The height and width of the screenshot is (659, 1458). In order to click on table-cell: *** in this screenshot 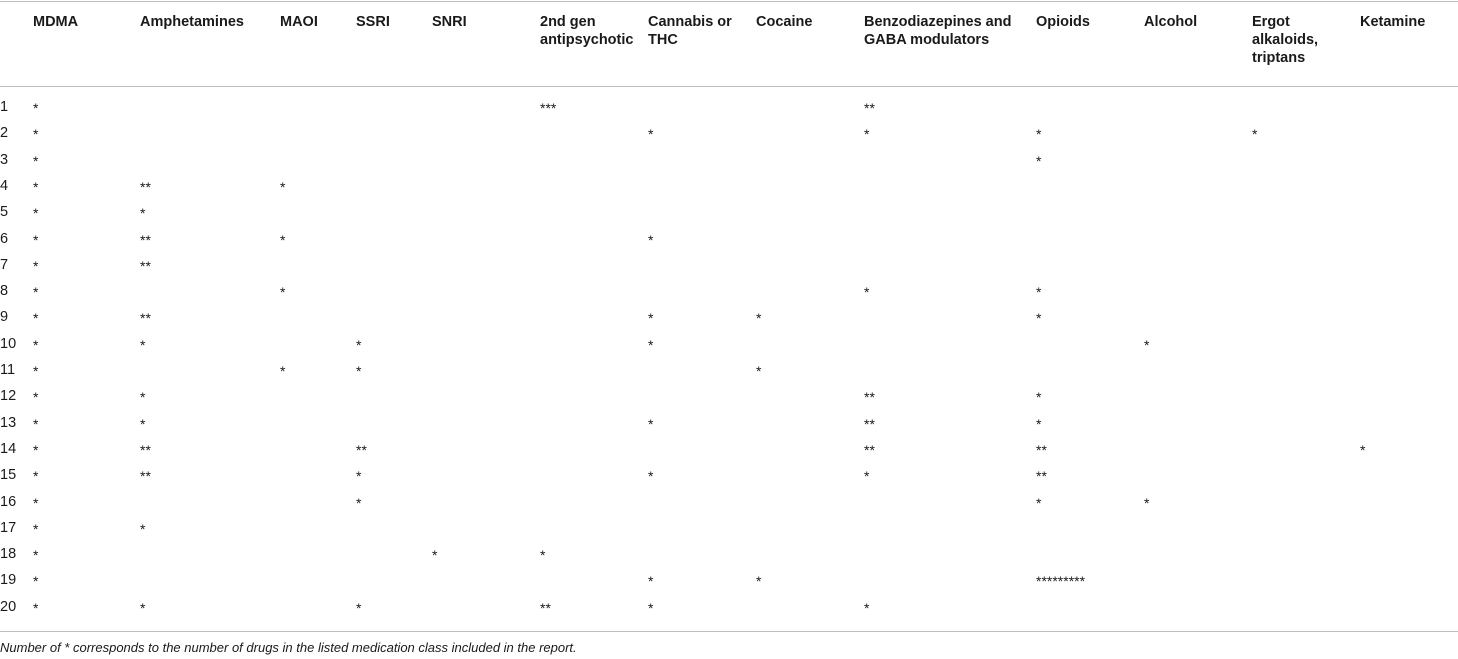, I will do `click(548, 108)`.